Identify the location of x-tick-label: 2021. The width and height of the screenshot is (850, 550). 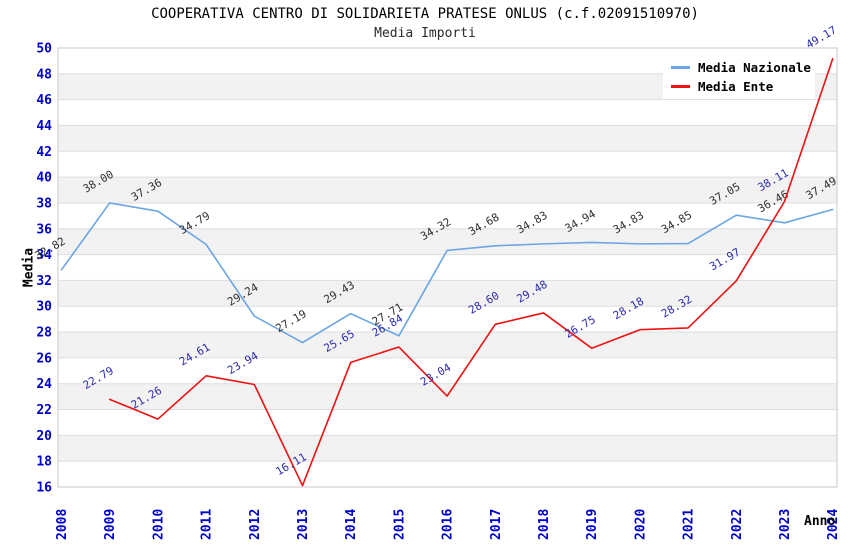
(689, 524).